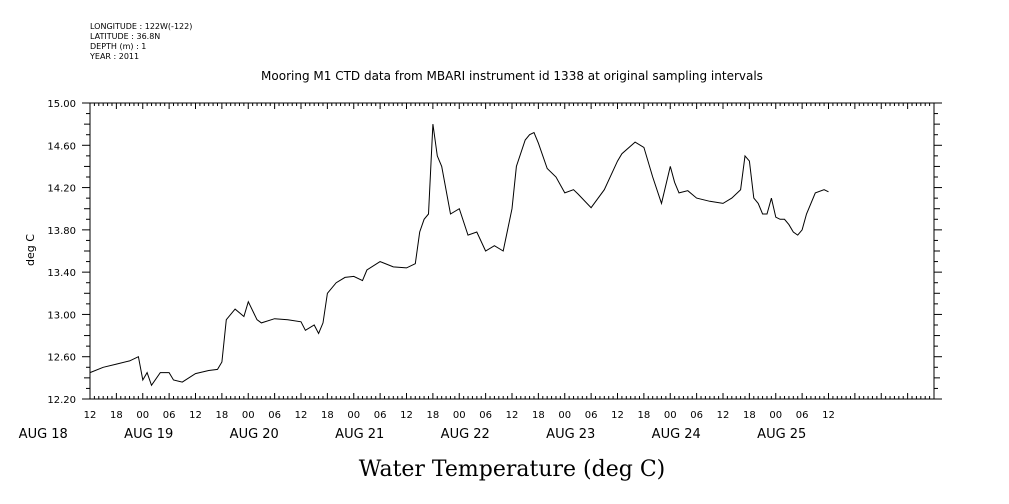 This screenshot has height=504, width=1009. I want to click on date-label: AUG 22, so click(465, 434).